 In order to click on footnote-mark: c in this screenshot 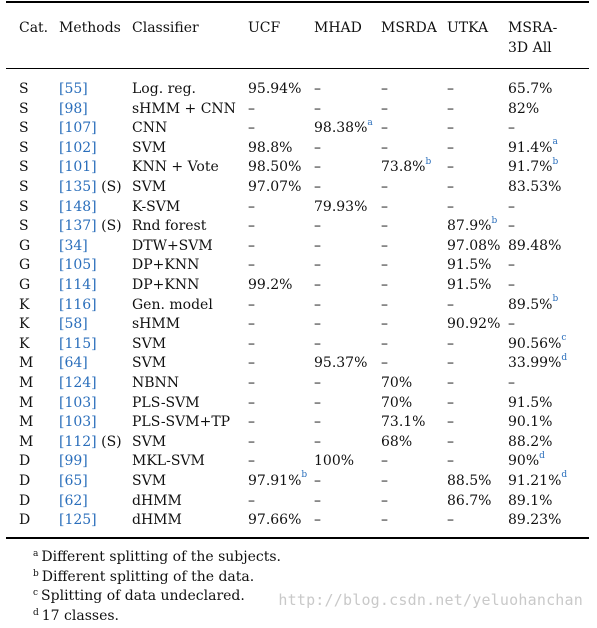, I will do `click(36, 593)`.